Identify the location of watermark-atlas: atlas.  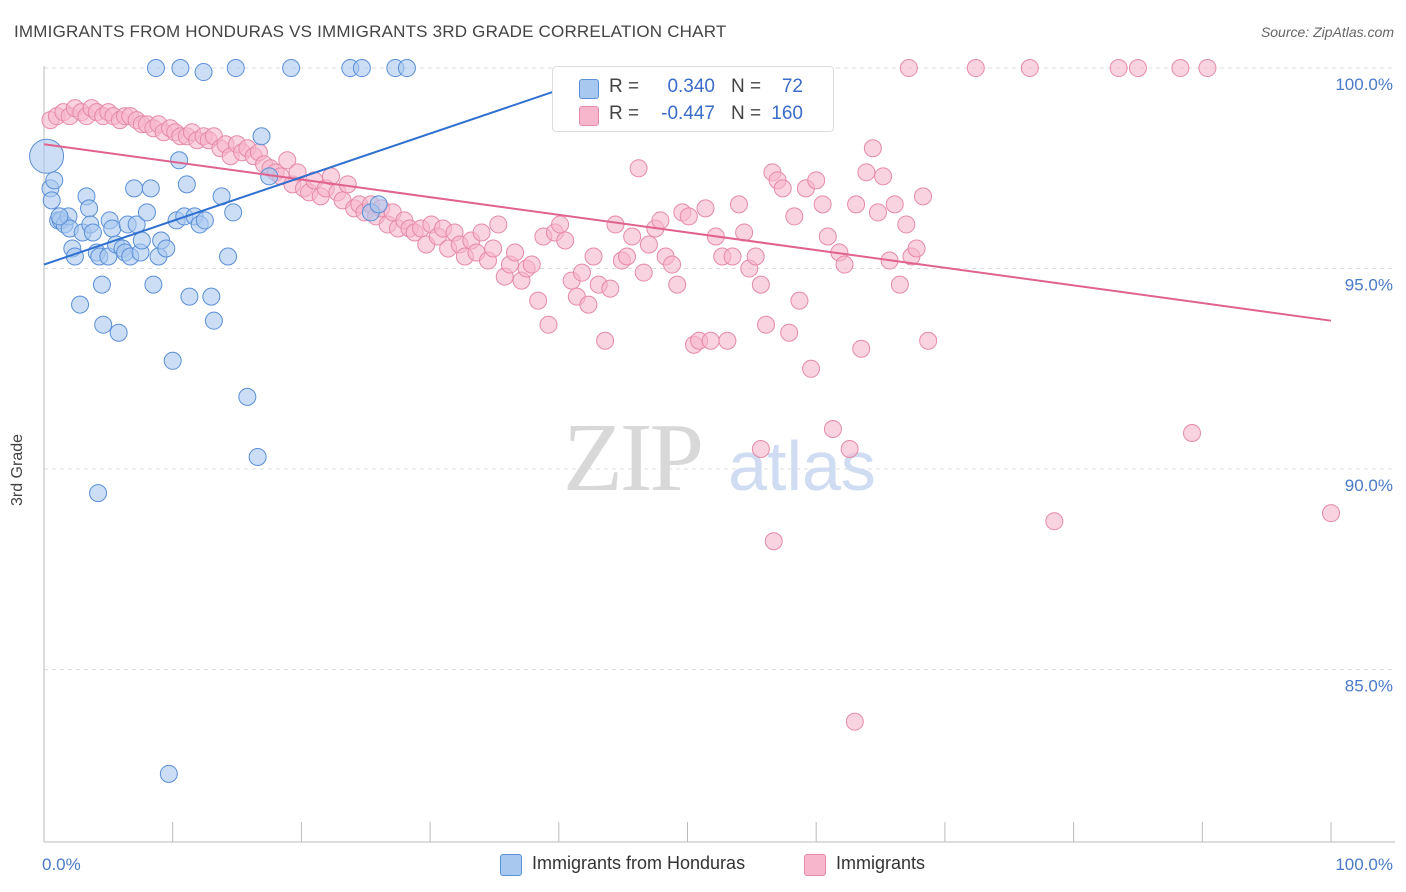
(802, 466).